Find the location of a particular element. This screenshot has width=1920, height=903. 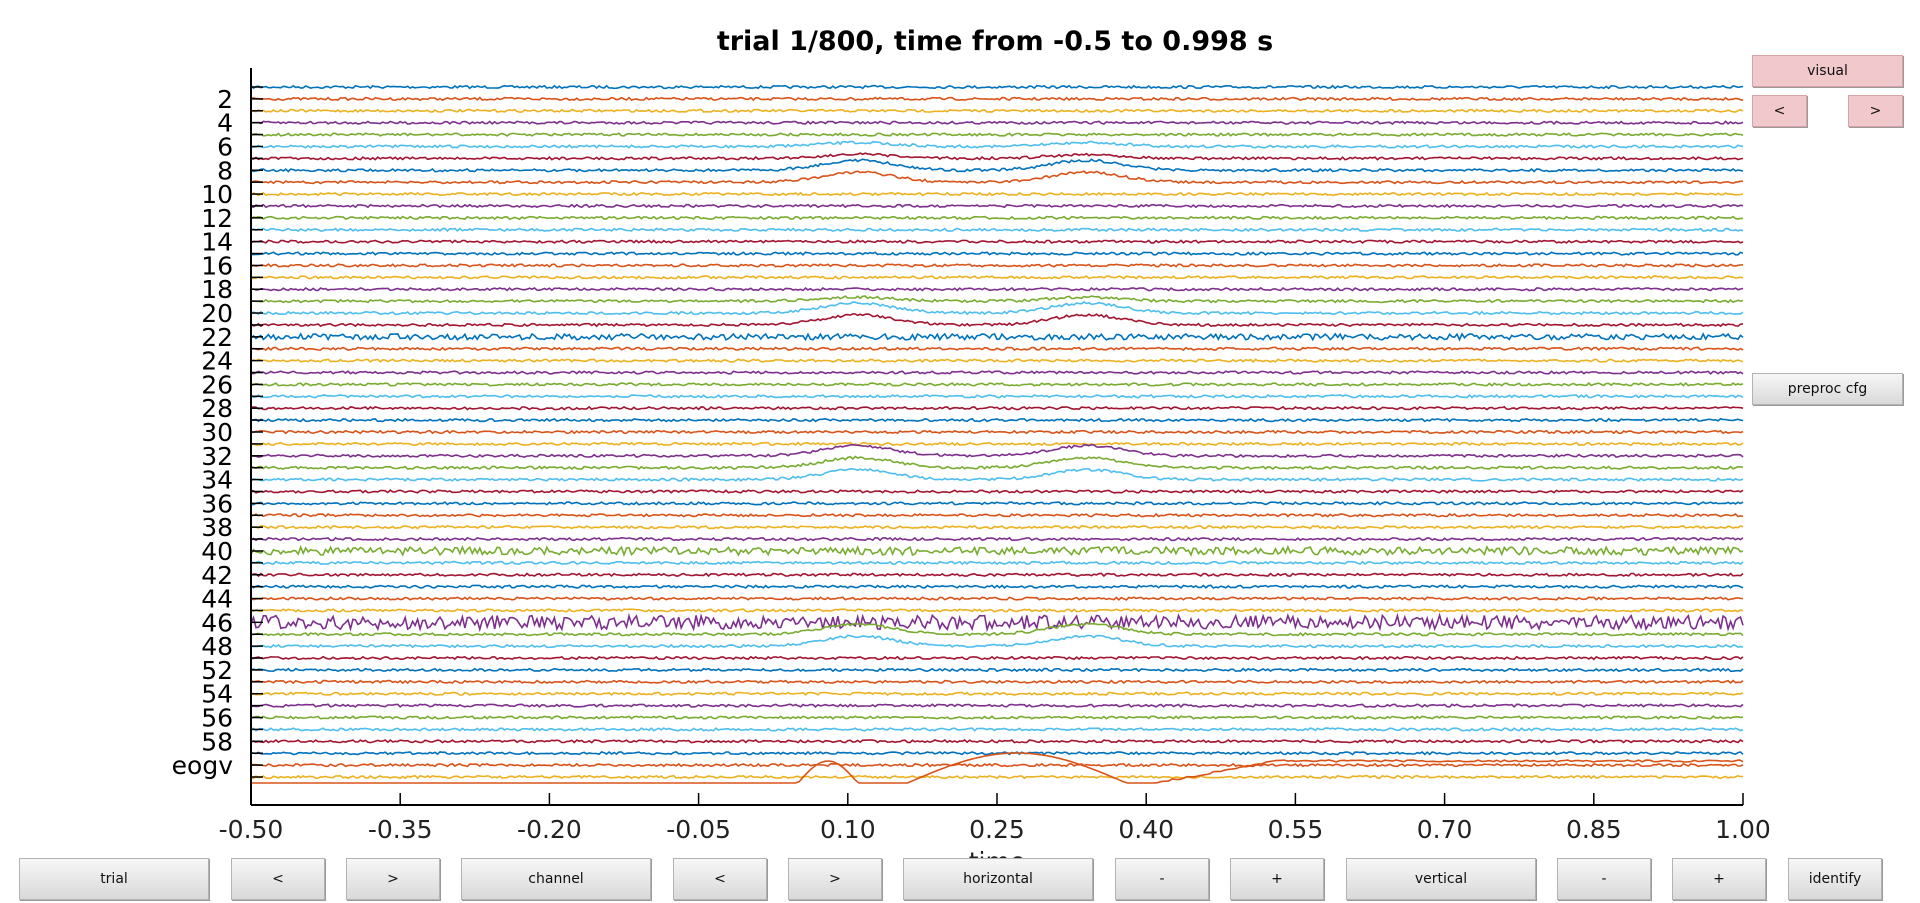

channel-label: 46 is located at coordinates (217, 622).